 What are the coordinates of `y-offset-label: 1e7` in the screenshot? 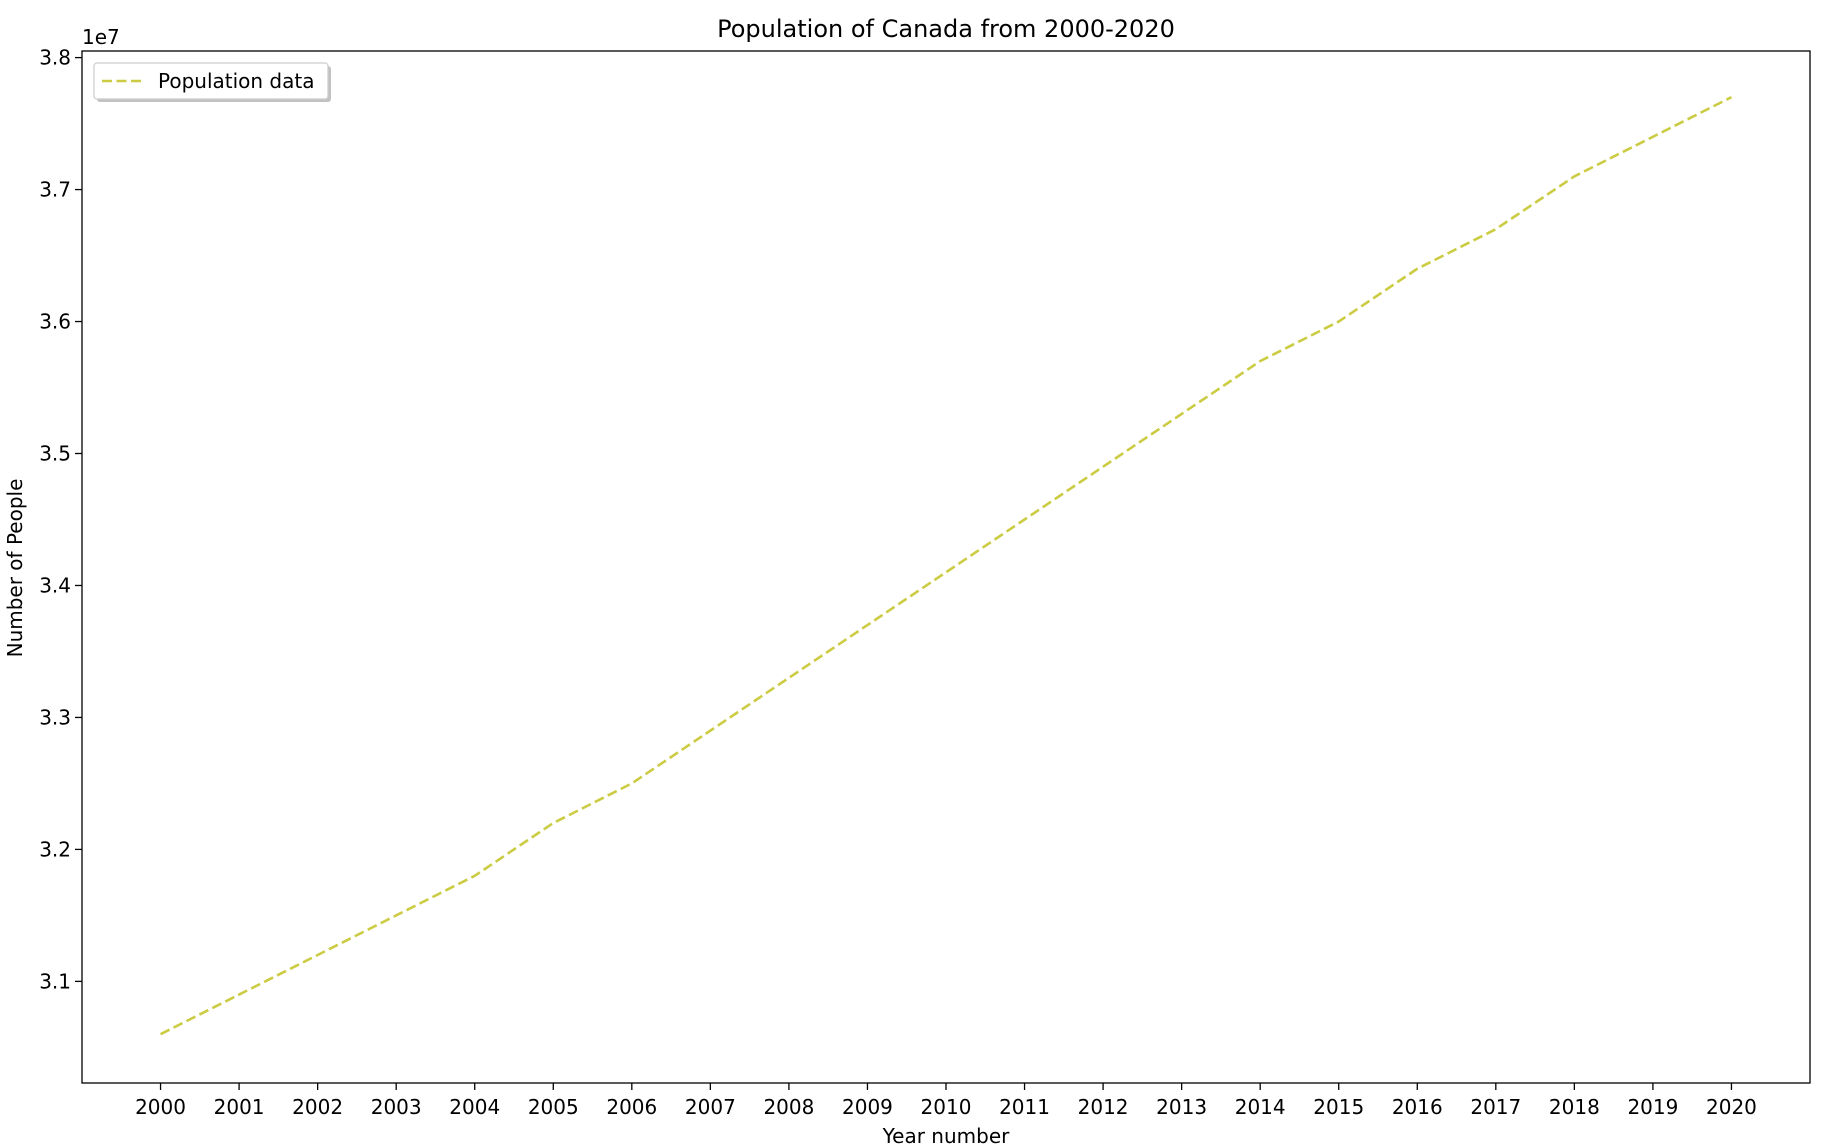 It's located at (101, 37).